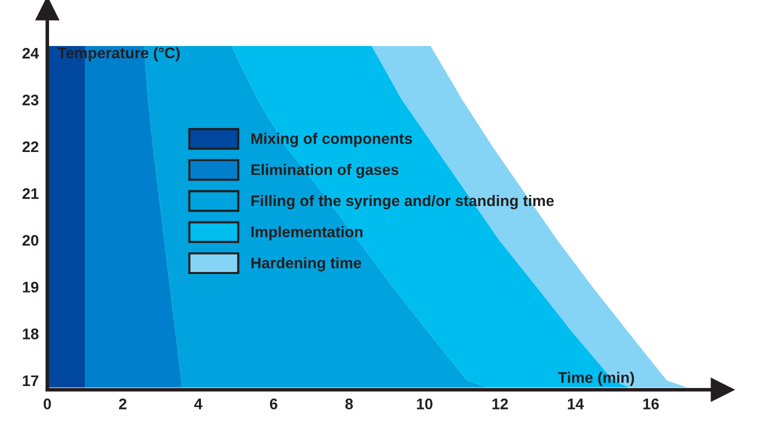 The image size is (763, 426). I want to click on legend-label: Implementation, so click(306, 233).